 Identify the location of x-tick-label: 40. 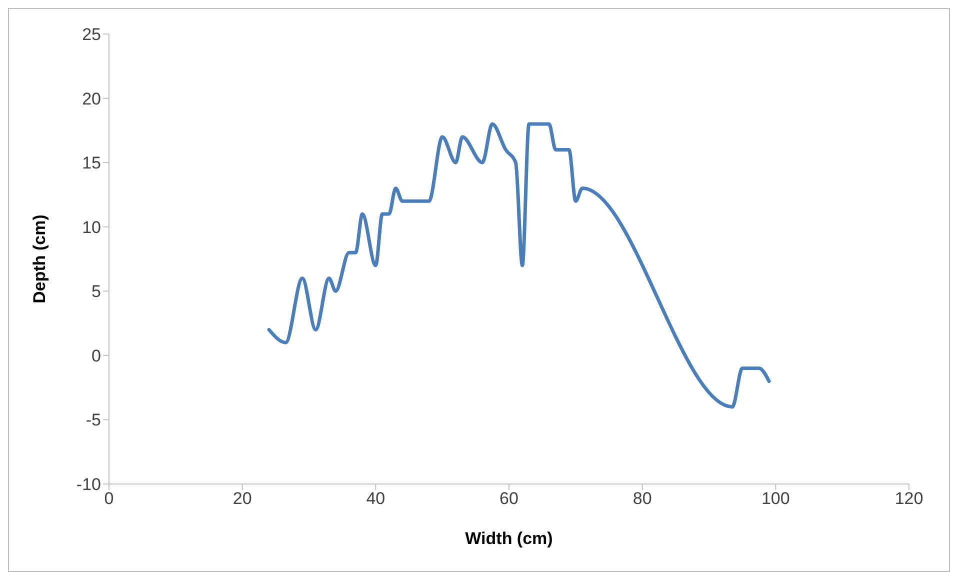
(376, 498).